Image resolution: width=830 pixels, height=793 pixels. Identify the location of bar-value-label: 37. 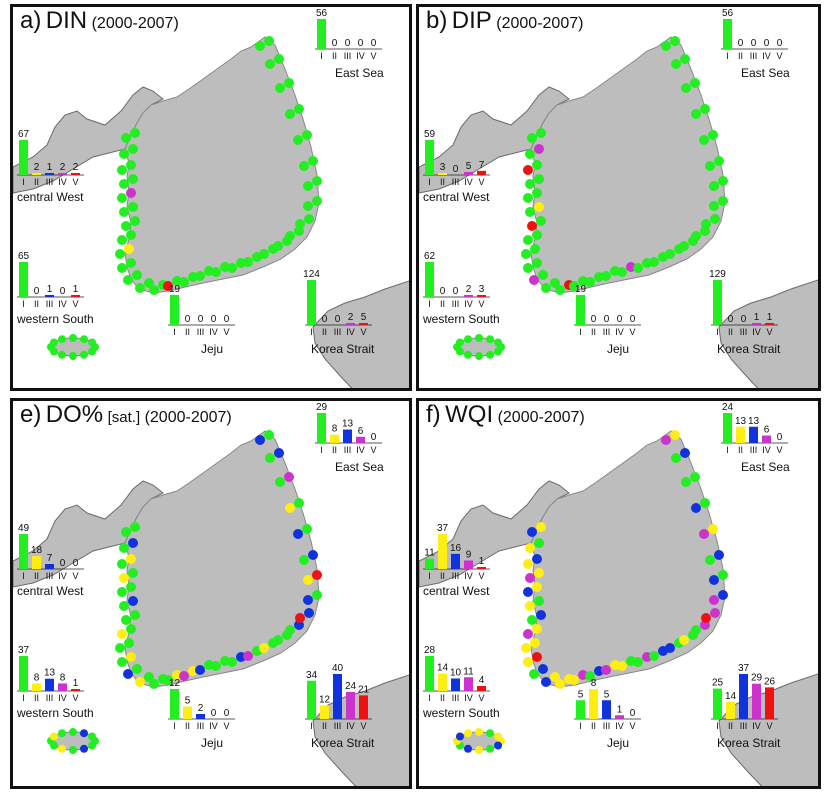
(744, 668).